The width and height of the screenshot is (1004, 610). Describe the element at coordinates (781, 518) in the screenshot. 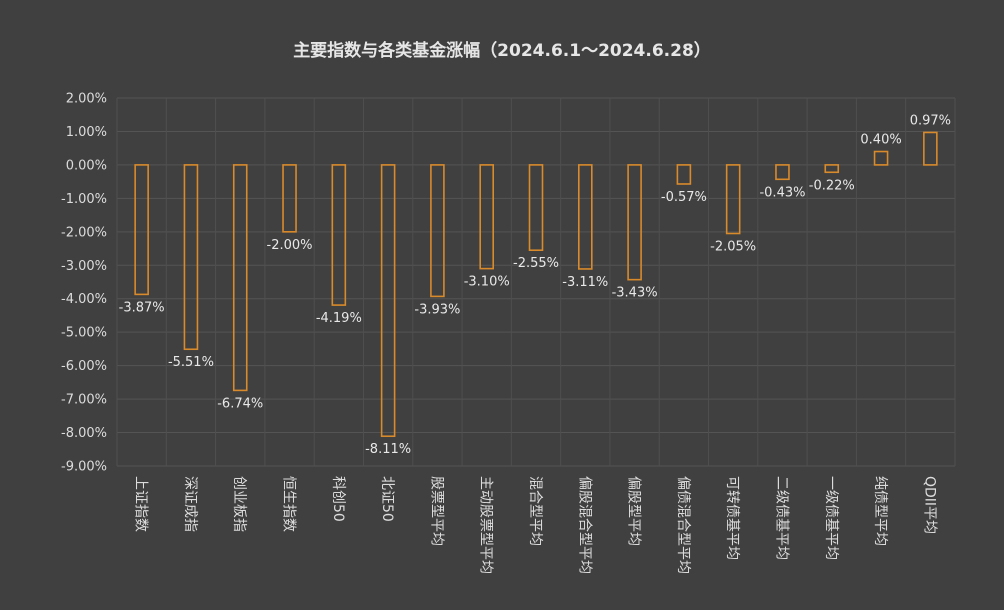

I see `category-label: 二级债基平均` at that location.